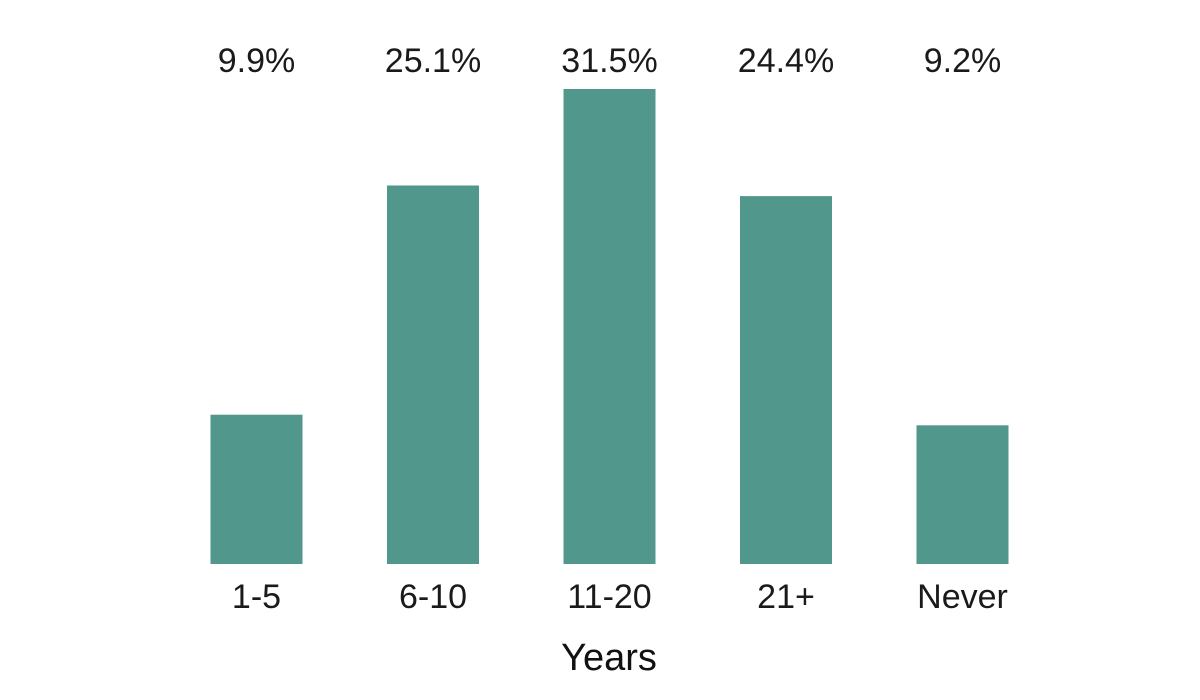 Image resolution: width=1200 pixels, height=700 pixels. What do you see at coordinates (962, 494) in the screenshot?
I see `bar-never` at bounding box center [962, 494].